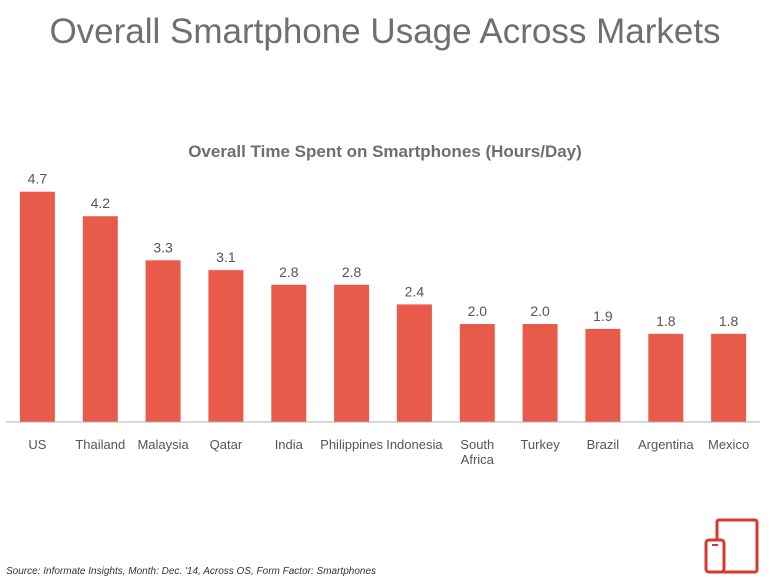  I want to click on data-label: 2.4, so click(415, 291).